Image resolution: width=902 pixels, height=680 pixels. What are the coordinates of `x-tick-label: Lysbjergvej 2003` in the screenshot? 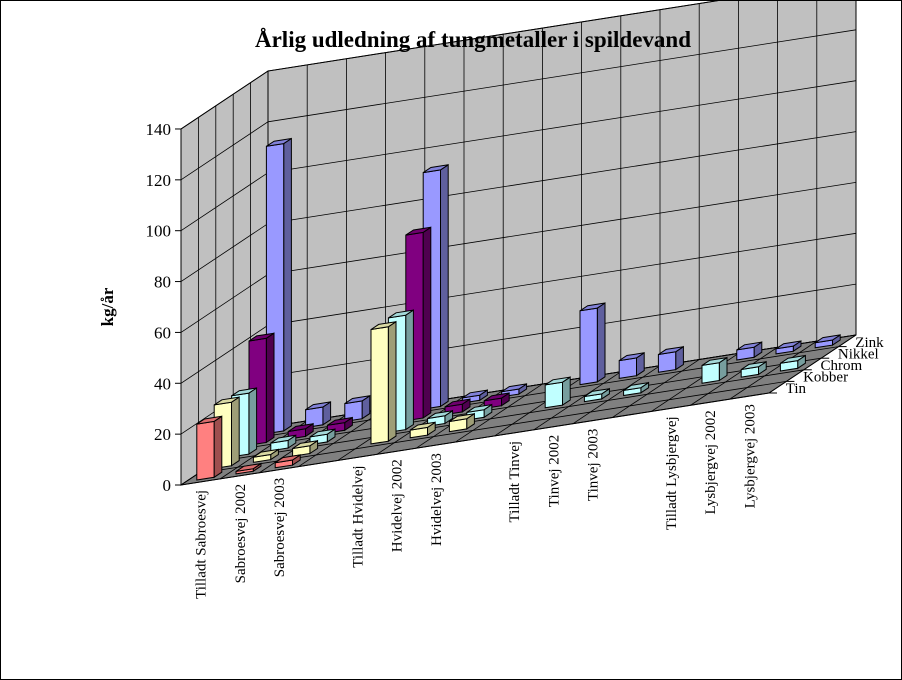 It's located at (750, 456).